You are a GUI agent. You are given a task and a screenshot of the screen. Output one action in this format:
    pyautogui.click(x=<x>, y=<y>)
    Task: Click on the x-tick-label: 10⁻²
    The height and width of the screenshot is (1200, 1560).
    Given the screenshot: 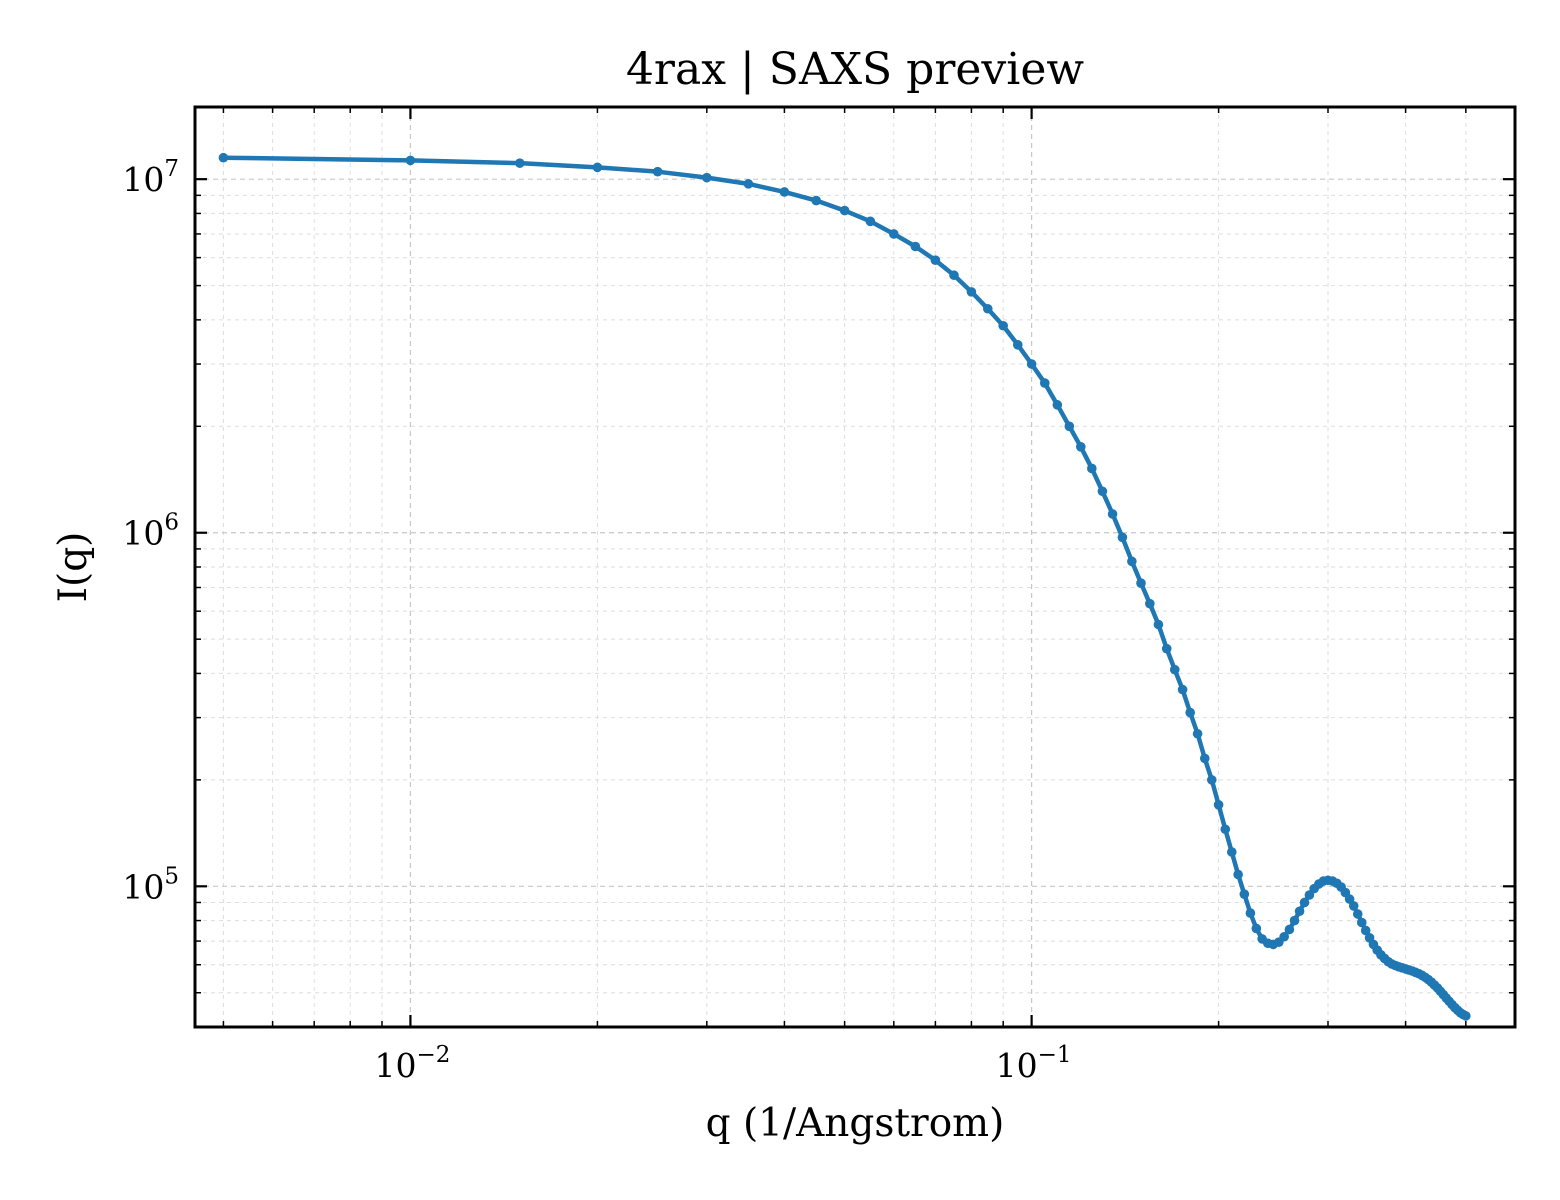 What is the action you would take?
    pyautogui.click(x=412, y=1063)
    